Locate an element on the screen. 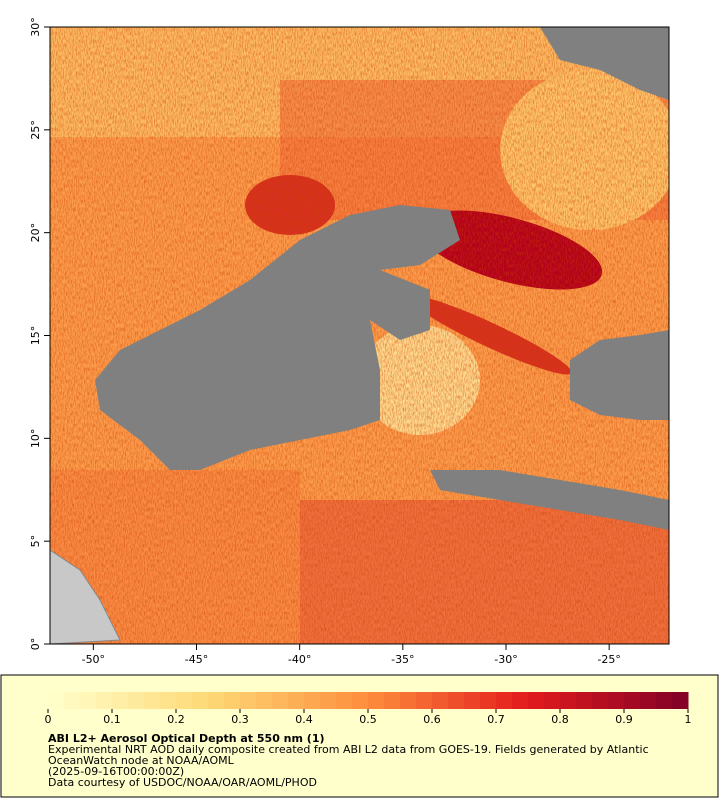  colorbar-tick-label: 0.5 is located at coordinates (368, 719).